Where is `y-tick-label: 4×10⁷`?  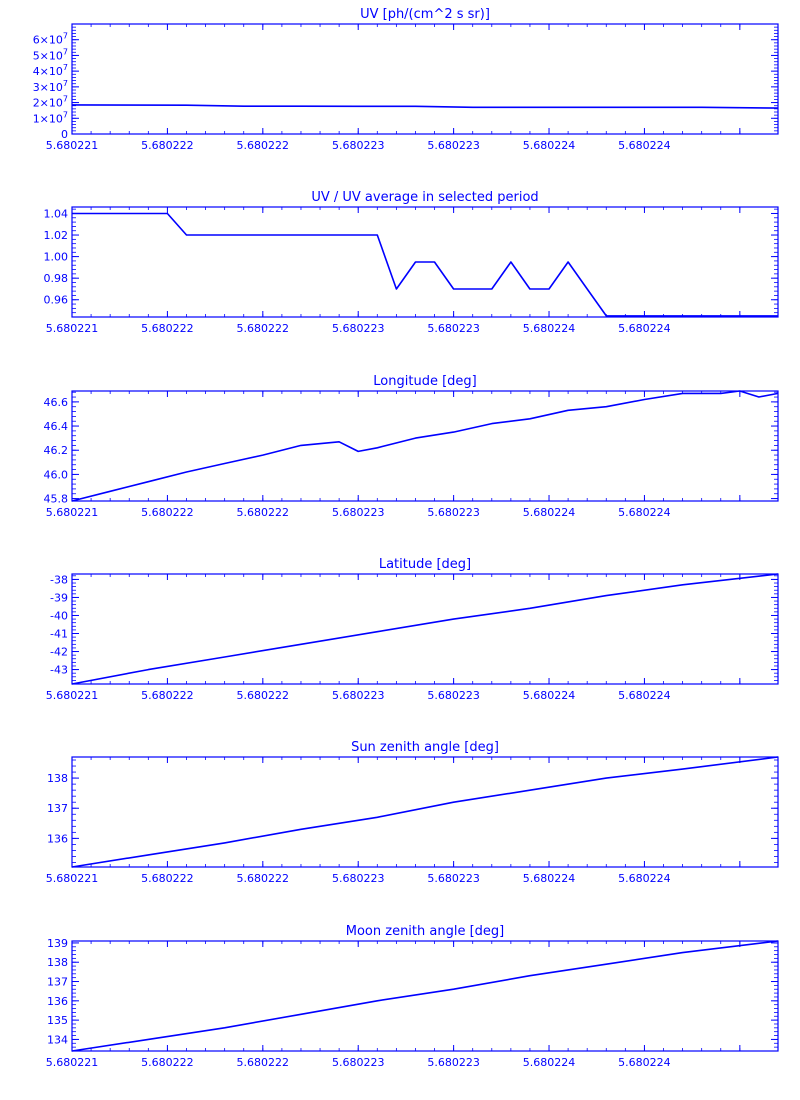
y-tick-label: 4×10⁷ is located at coordinates (50, 70).